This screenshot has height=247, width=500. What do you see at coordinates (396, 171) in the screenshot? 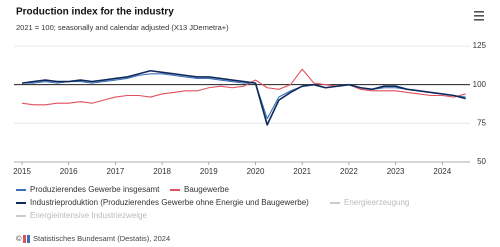
I see `x-tick-label: 2023` at bounding box center [396, 171].